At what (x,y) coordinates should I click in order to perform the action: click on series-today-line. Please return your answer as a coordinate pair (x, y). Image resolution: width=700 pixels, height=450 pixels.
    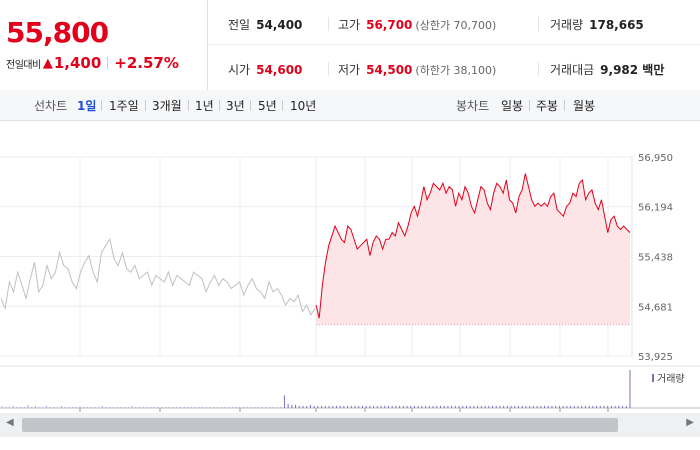
    Looking at the image, I should click on (473, 246).